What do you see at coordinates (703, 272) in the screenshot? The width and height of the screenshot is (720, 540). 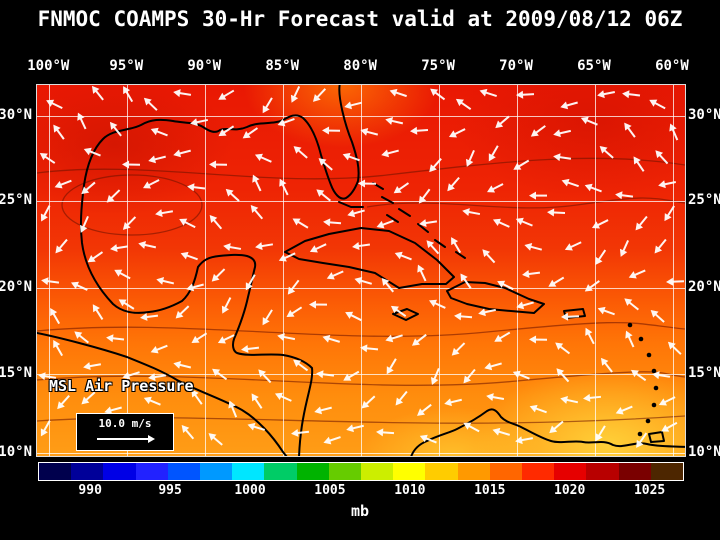 I see `latitude-axis-right: 30°N 25°N 20°N 15°N 10°N` at bounding box center [703, 272].